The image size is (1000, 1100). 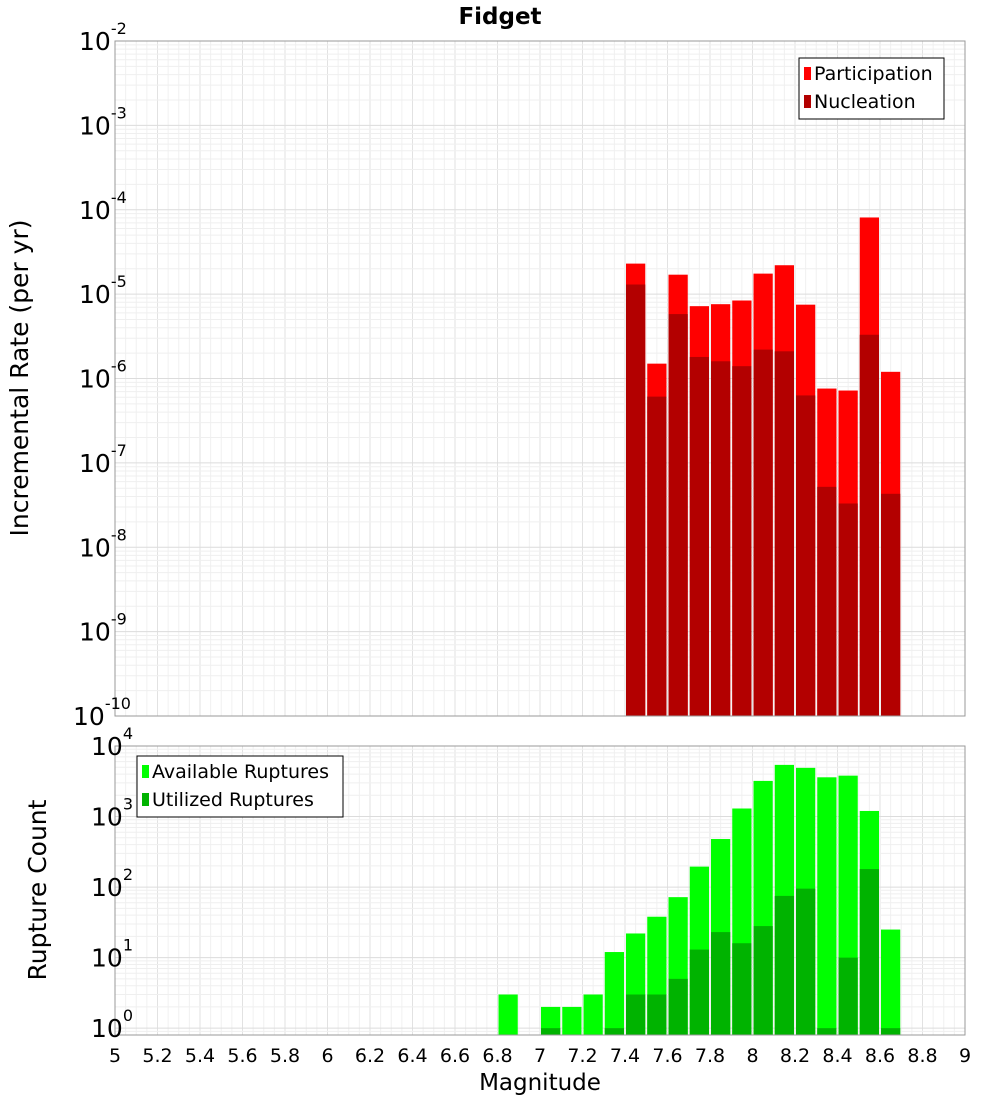 I want to click on chart-title: Fidget, so click(x=499, y=17).